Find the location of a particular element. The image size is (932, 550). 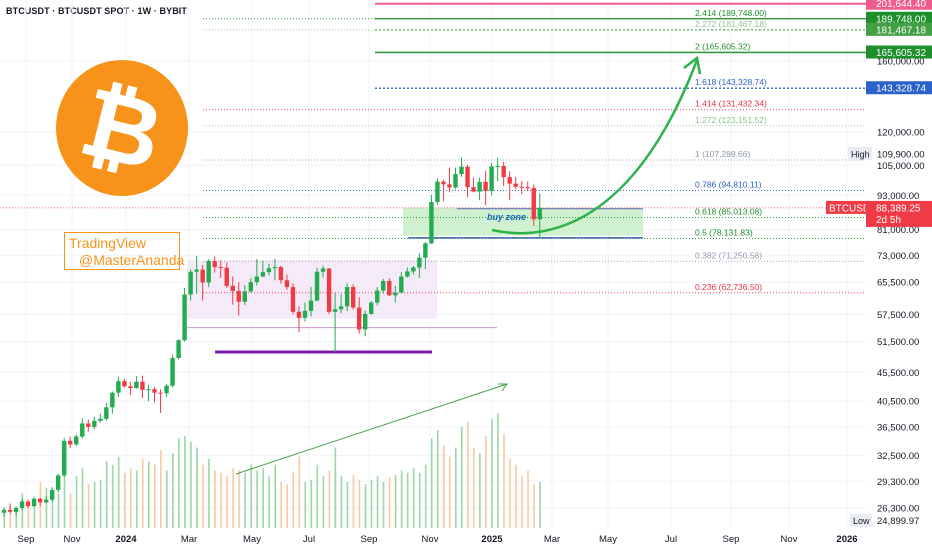

x-tick-label: Mar is located at coordinates (189, 539).